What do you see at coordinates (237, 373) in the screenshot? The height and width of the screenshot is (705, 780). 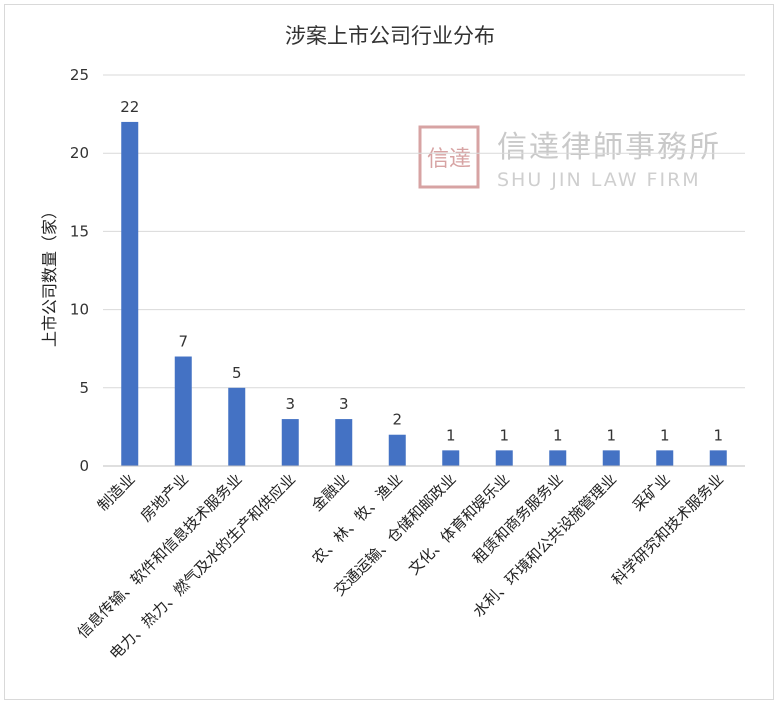 I see `bar-value-label: 5` at bounding box center [237, 373].